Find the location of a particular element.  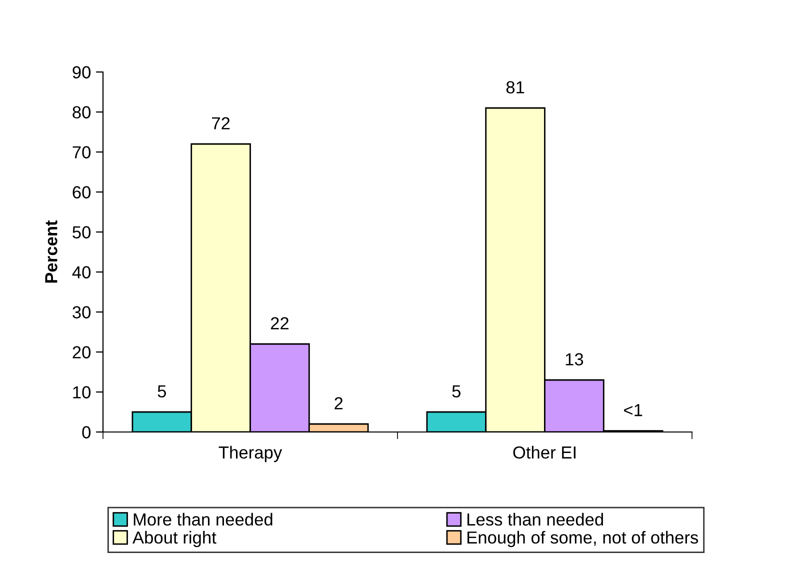

y-tick-label: 20 is located at coordinates (81, 352).